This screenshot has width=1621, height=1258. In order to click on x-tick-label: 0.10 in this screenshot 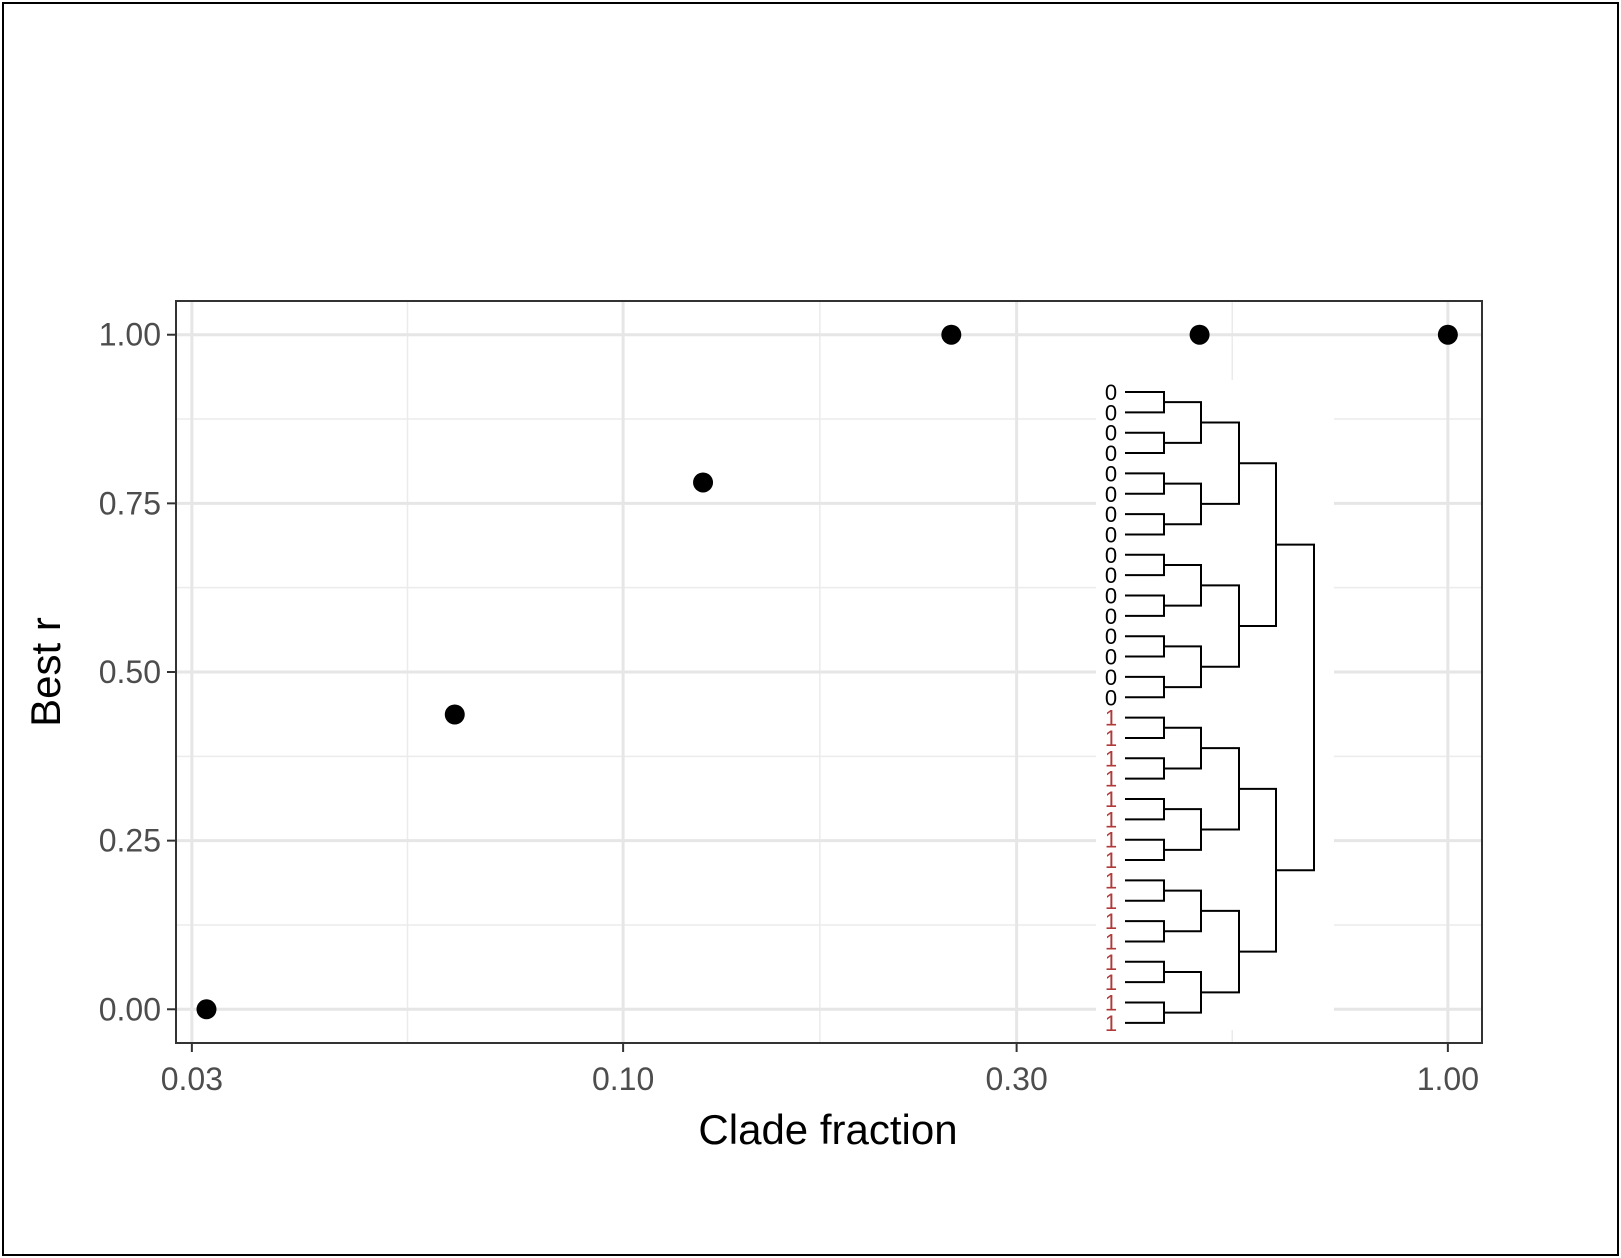, I will do `click(623, 1079)`.